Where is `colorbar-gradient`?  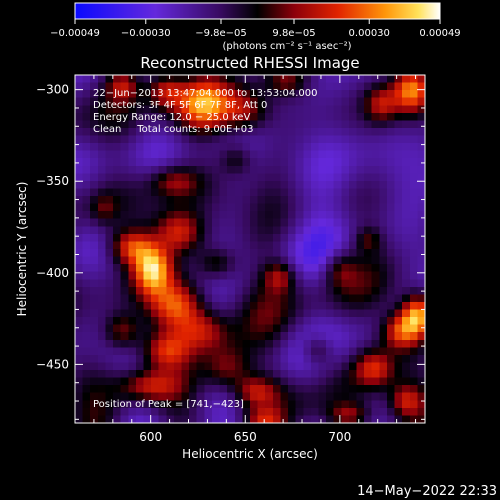 colorbar-gradient is located at coordinates (257, 11).